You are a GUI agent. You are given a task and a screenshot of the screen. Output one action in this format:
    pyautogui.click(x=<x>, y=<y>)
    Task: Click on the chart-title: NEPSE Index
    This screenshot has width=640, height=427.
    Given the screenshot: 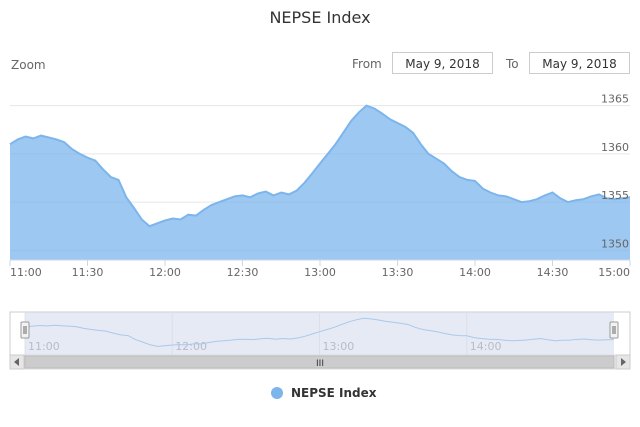 What is the action you would take?
    pyautogui.click(x=320, y=17)
    